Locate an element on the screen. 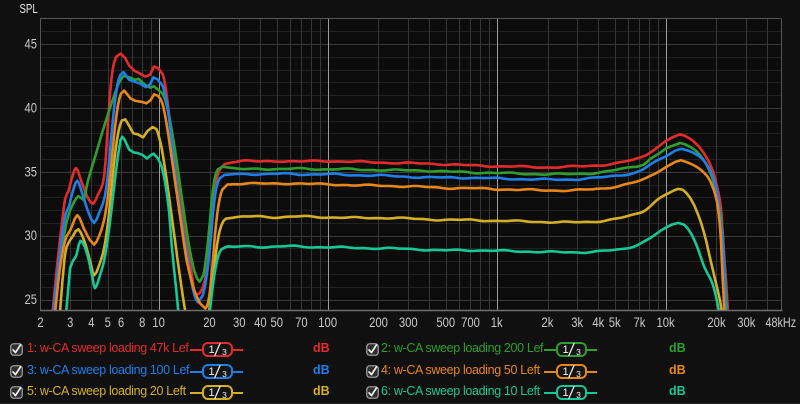 The image size is (800, 404). svg-text: 70 is located at coordinates (301, 322).